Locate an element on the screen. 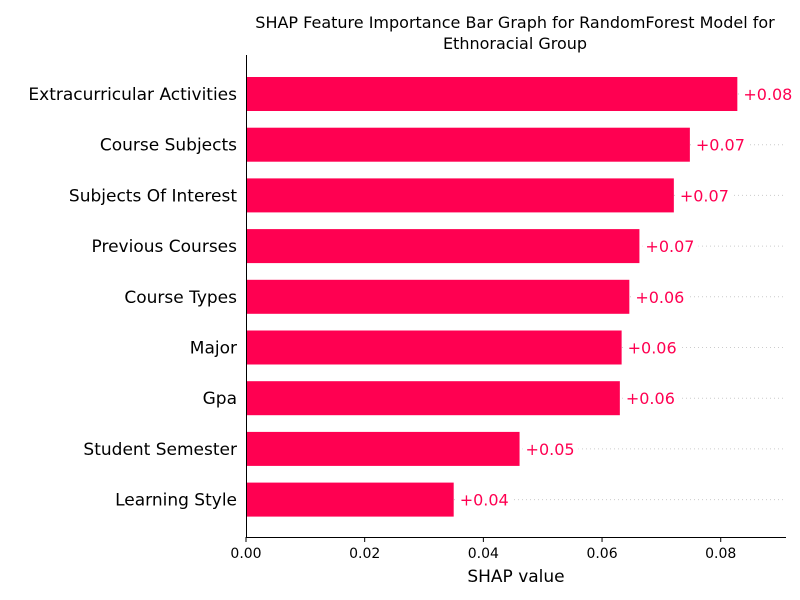 This screenshot has width=800, height=600. y-tick-label: Student Semester is located at coordinates (160, 450).